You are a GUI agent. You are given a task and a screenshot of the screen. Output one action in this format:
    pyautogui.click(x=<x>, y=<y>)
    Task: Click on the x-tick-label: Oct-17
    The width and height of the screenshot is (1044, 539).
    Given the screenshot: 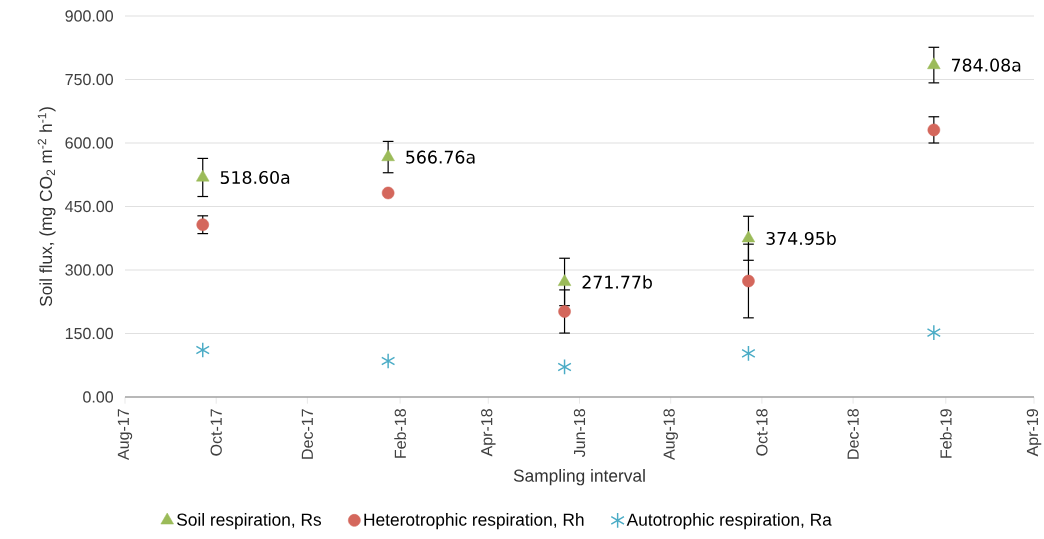 What is the action you would take?
    pyautogui.click(x=216, y=432)
    